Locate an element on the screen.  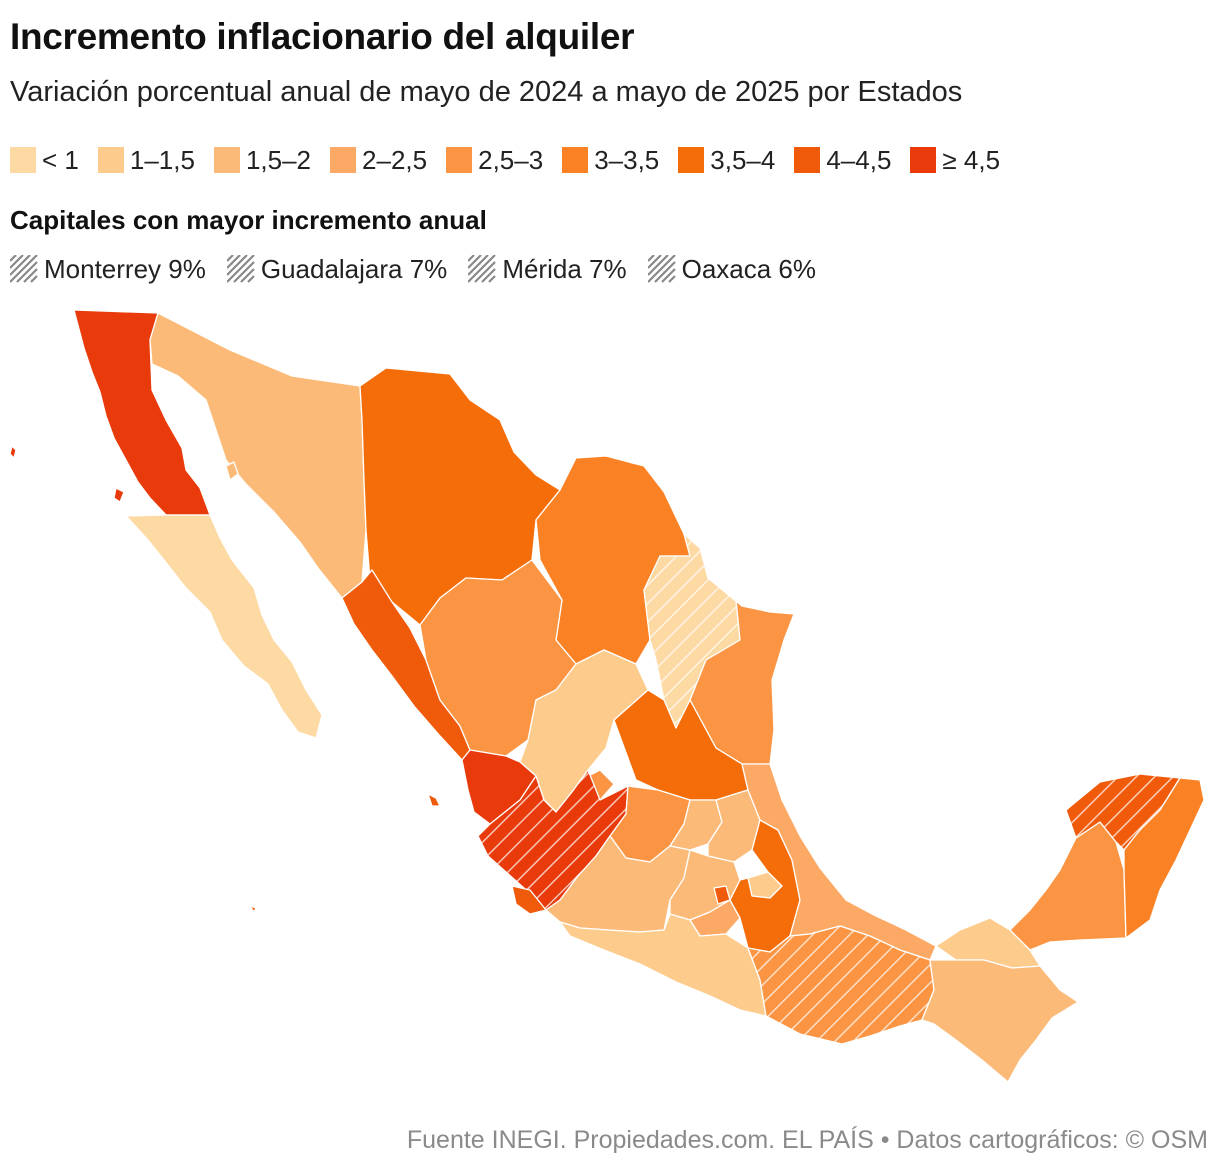
capital-hatch-merida is located at coordinates (1123, 812).